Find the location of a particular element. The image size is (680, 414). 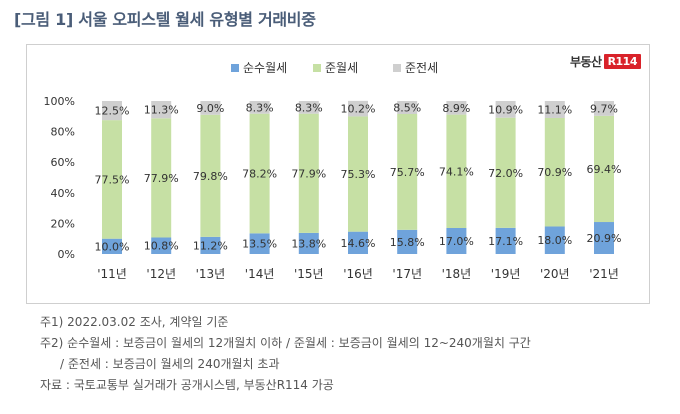

y-tick-label: 20% is located at coordinates (63, 223).